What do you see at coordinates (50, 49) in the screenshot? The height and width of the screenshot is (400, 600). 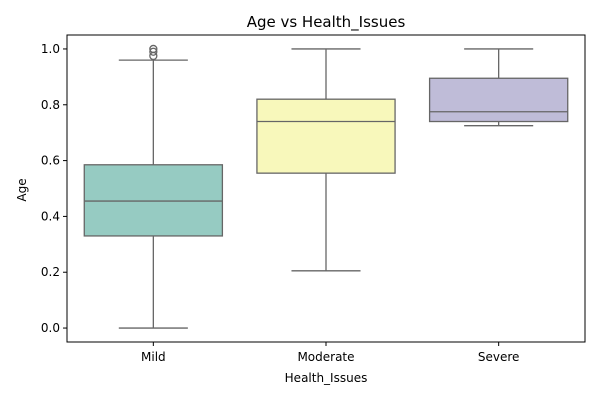 I see `y-tick-label: 1.0` at bounding box center [50, 49].